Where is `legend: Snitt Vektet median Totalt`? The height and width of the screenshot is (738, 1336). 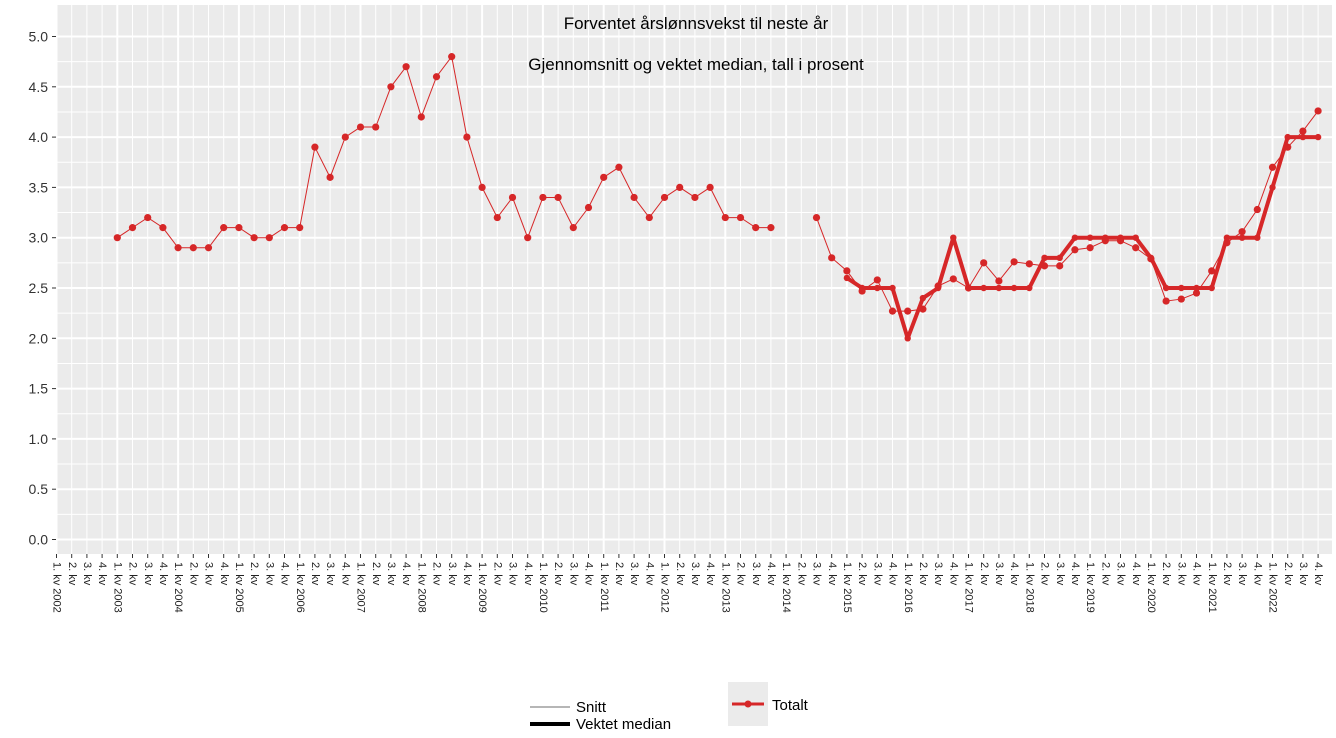
legend: Snitt Vektet median Totalt is located at coordinates (669, 707).